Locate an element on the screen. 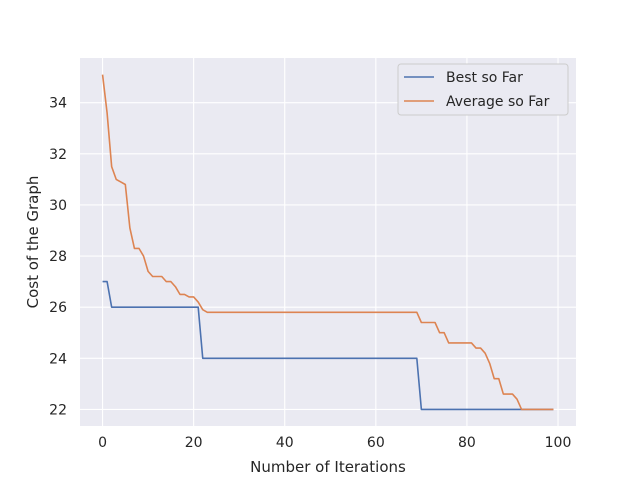 The height and width of the screenshot is (480, 640). y-tick-label: 30 is located at coordinates (58, 206).